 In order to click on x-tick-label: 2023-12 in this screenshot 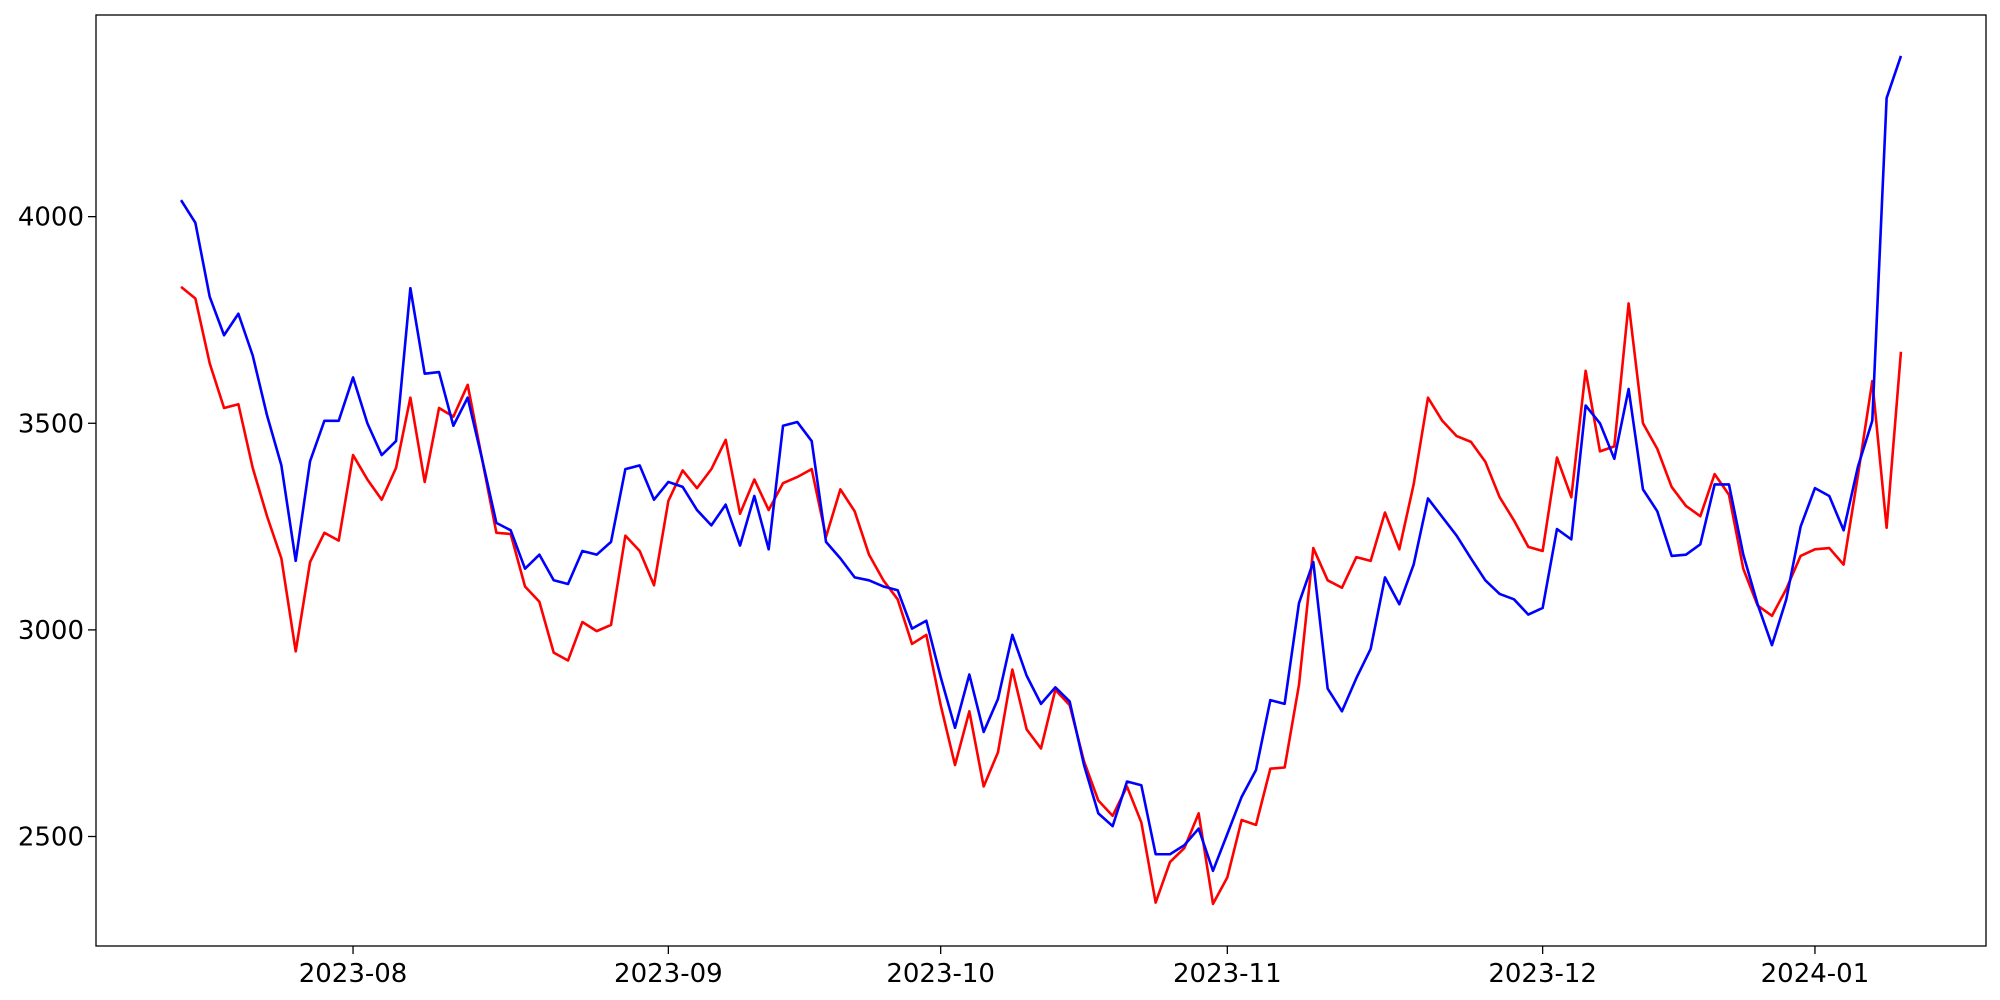, I will do `click(1542, 974)`.